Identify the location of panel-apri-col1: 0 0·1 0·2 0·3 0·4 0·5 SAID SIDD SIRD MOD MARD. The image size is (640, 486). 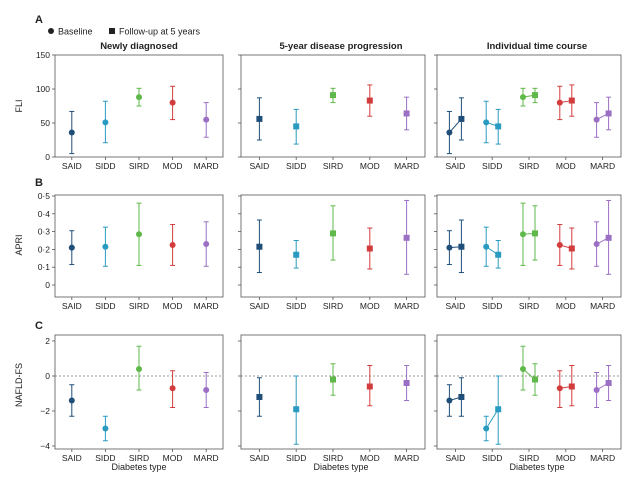
(131, 251).